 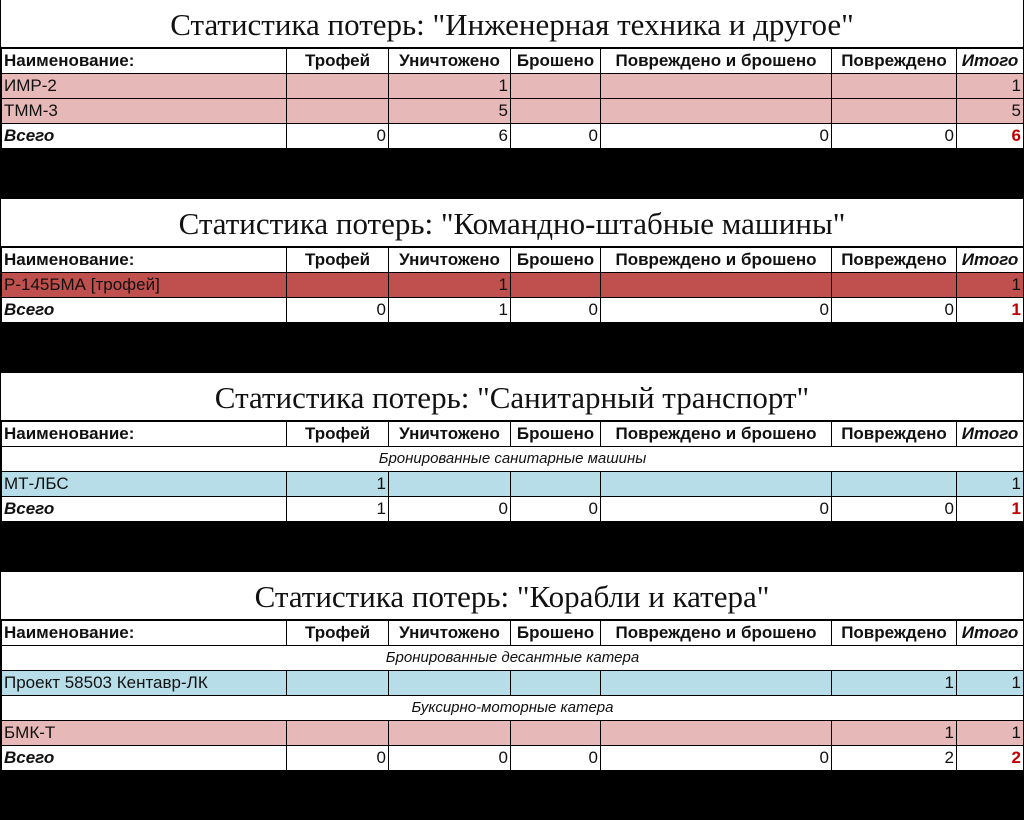 I want to click on total-row: Всего 0 0 0 0 2 2, so click(x=512, y=758).